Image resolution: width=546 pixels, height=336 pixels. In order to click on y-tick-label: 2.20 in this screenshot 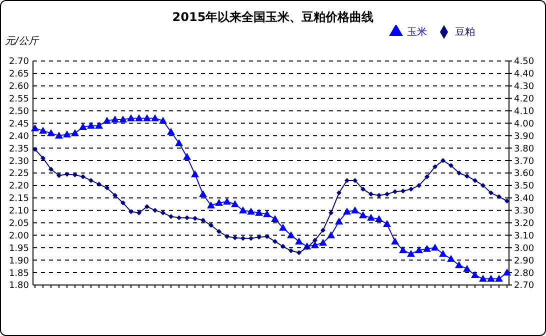, I will do `click(19, 187)`.